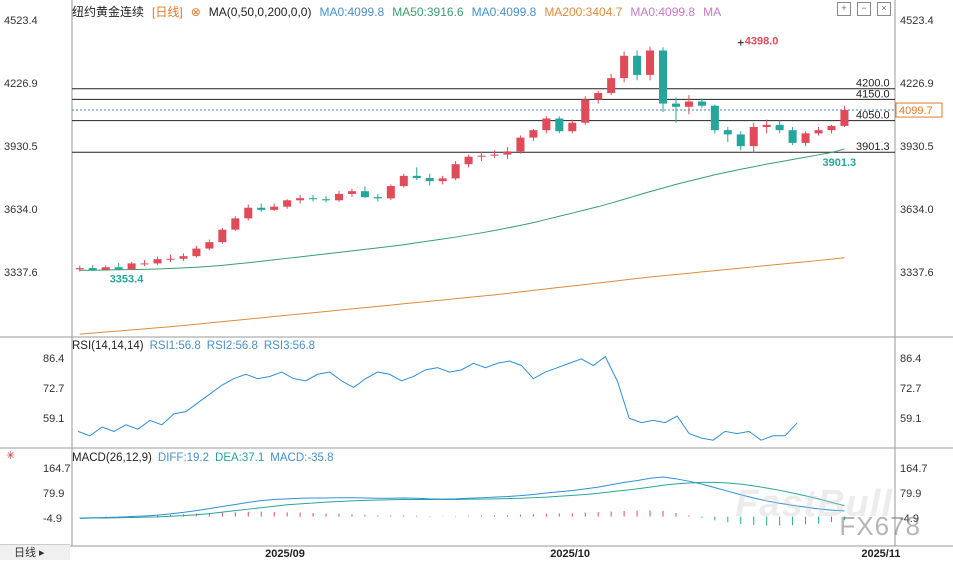  I want to click on macd-y-tick-left: -4.9, so click(52, 519).